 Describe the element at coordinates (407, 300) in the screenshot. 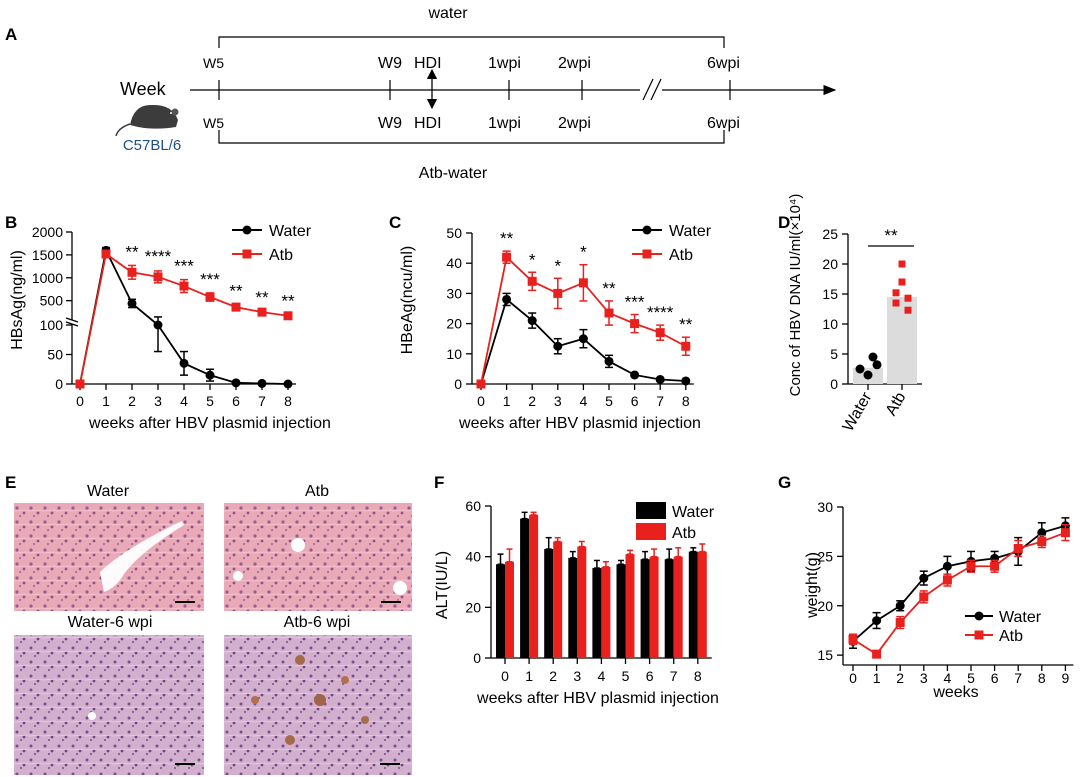

I see `hbeag-y-label: HBeAg(ncu/ml)` at that location.